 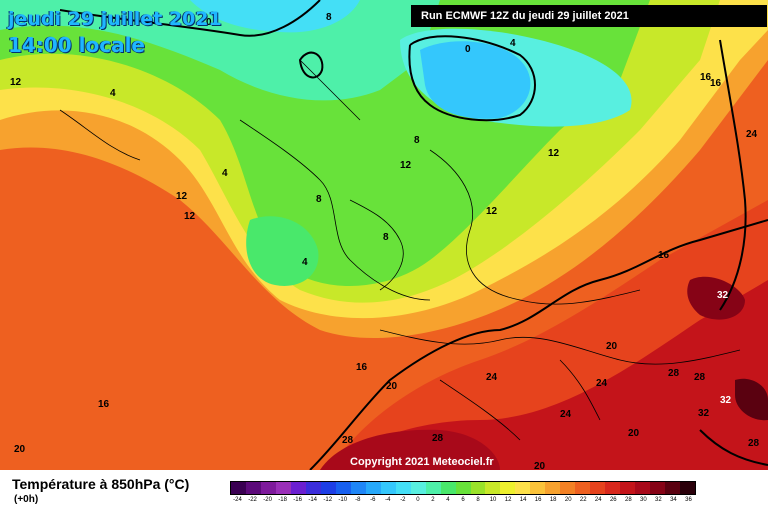 What do you see at coordinates (468, 49) in the screenshot?
I see `label-0-north: 0` at bounding box center [468, 49].